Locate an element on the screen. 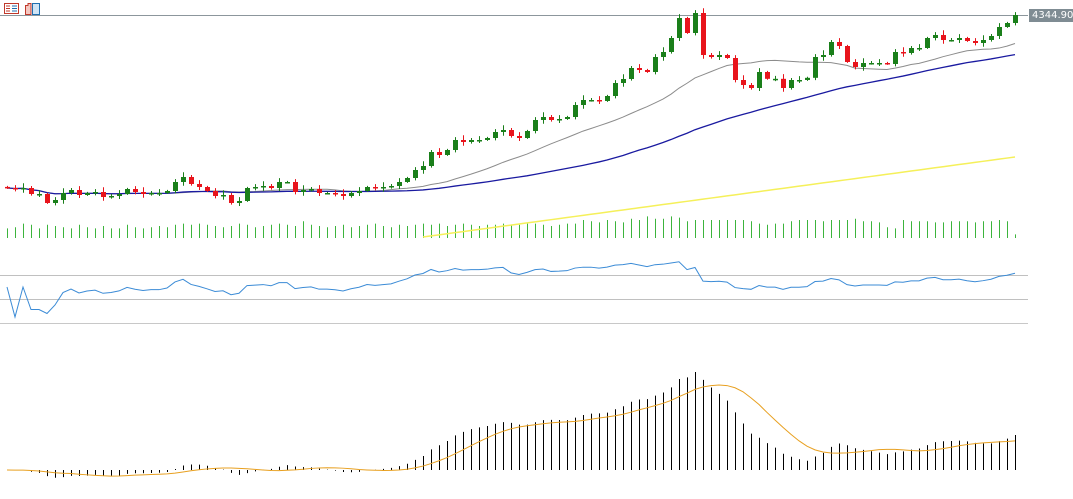  current-price-label: 4344.90 is located at coordinates (1051, 15).